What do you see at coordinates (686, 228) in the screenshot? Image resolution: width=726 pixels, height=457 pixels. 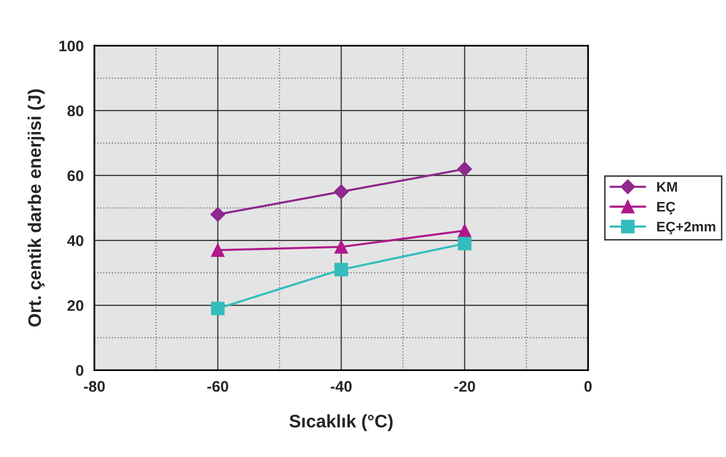 I see `legend-label: EÇ+2mm` at bounding box center [686, 228].